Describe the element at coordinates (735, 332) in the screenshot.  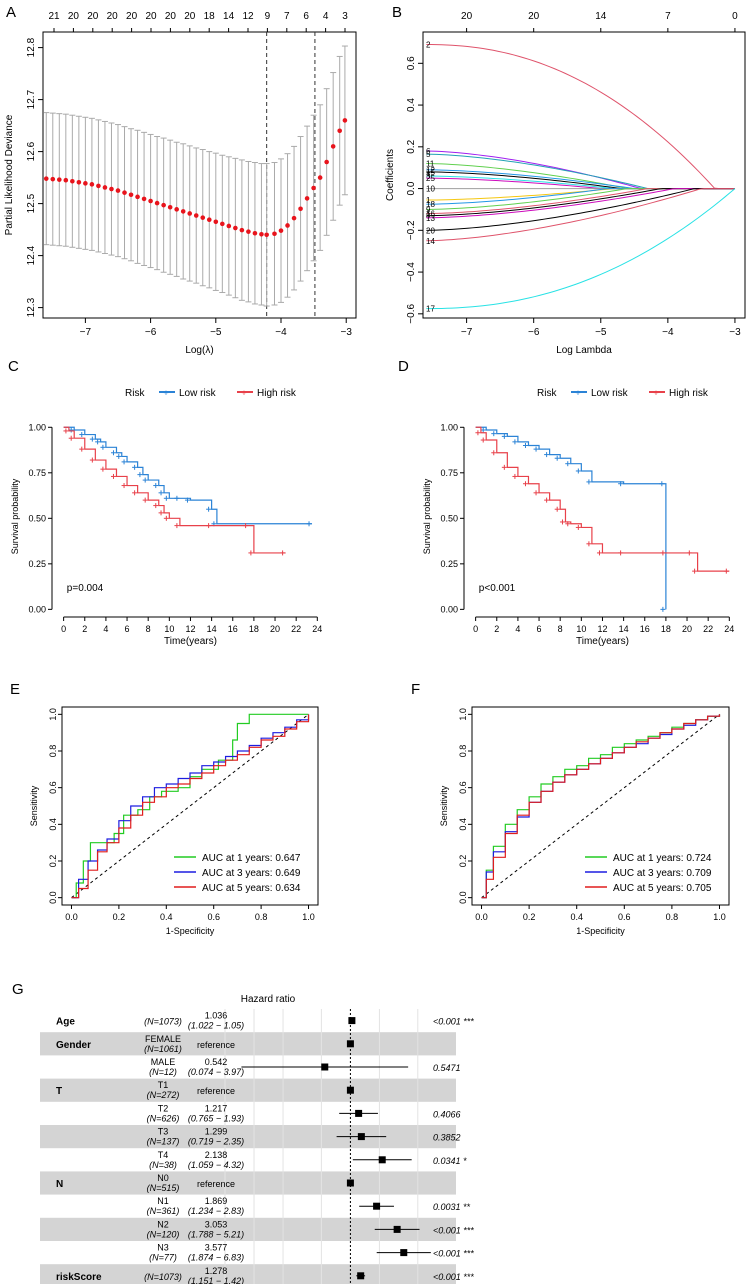
I see `x-tick-label: −3` at that location.